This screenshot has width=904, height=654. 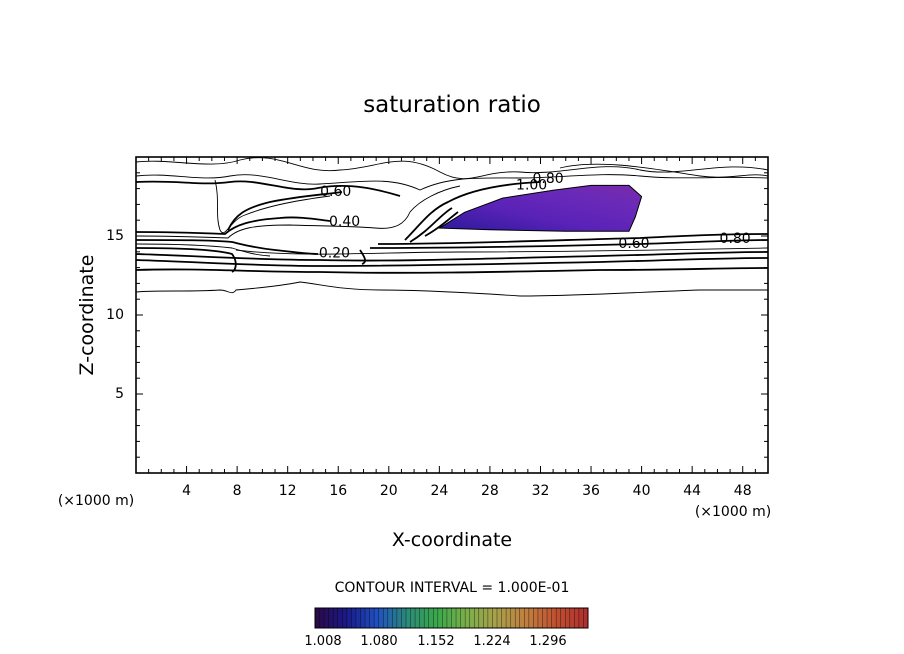 I want to click on colorbar-frame, so click(x=451, y=618).